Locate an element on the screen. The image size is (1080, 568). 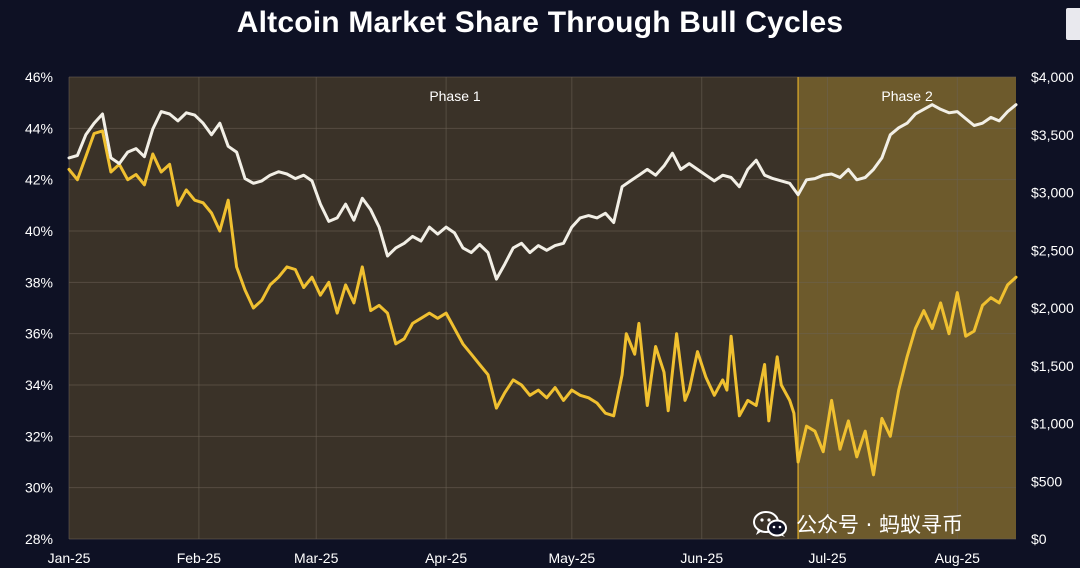
right-tick-label: $4,000 is located at coordinates (1052, 77).